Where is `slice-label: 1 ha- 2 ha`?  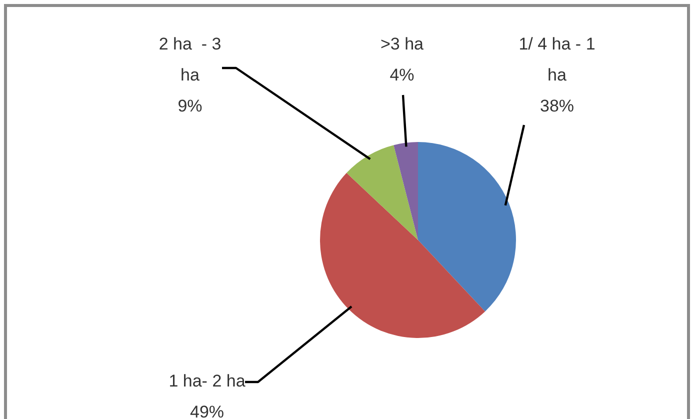 slice-label: 1 ha- 2 ha is located at coordinates (207, 381).